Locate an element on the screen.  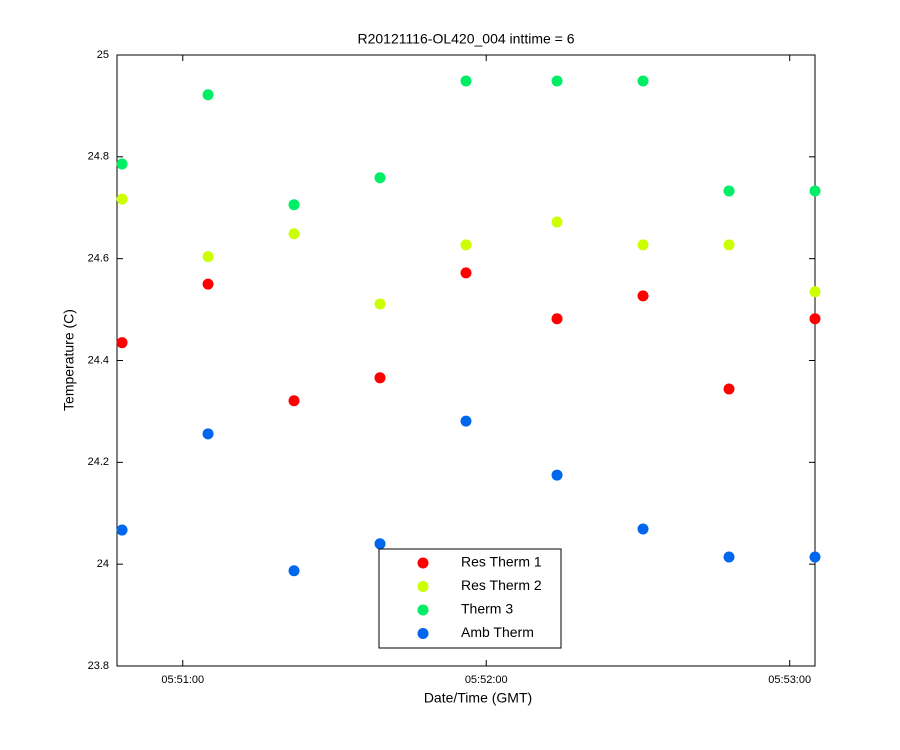
x-tick-label: 05:53:00 is located at coordinates (789, 680).